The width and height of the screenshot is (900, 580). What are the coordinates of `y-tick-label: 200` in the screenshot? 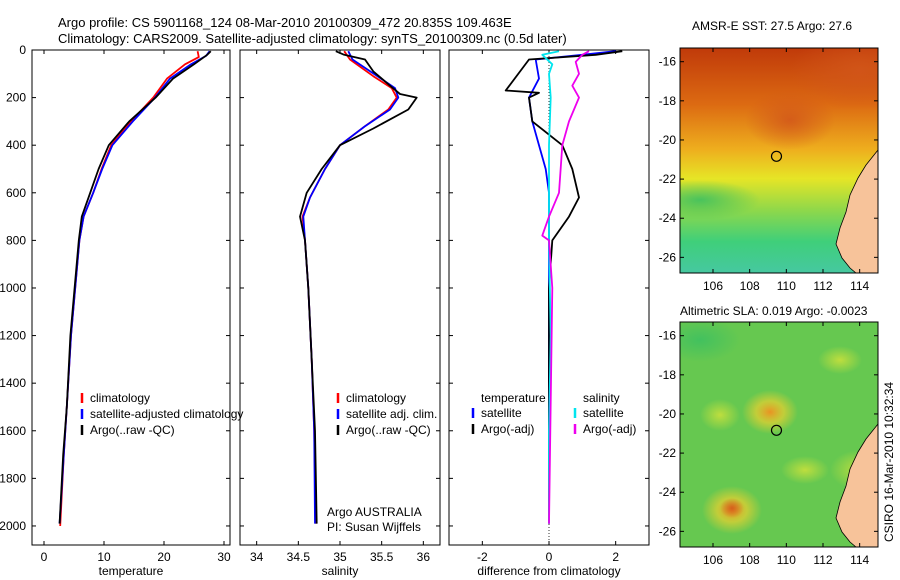 It's located at (16, 98).